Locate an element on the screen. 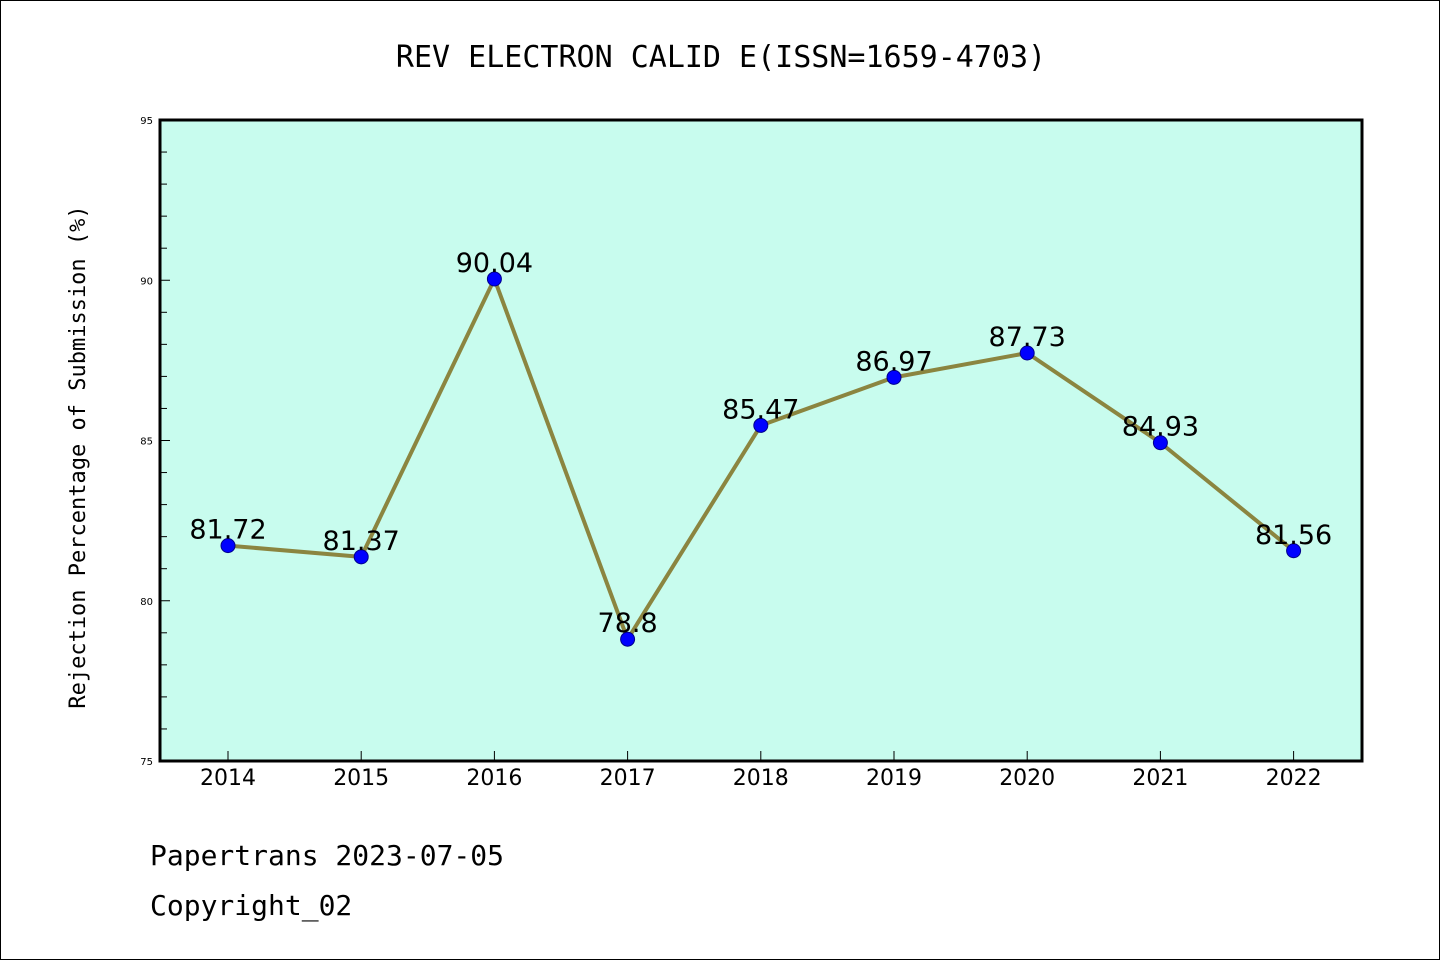  x-tick-label: 2017 is located at coordinates (628, 778).